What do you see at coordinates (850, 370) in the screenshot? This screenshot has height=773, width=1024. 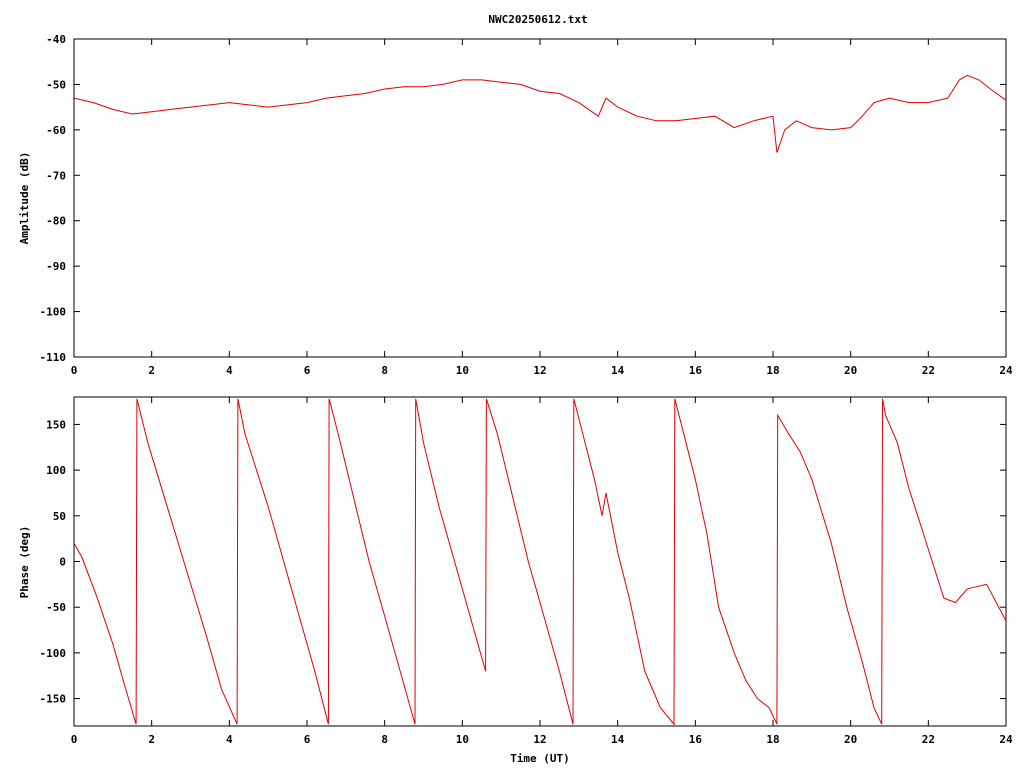 I see `amplitude-x-tick-label: 20` at bounding box center [850, 370].